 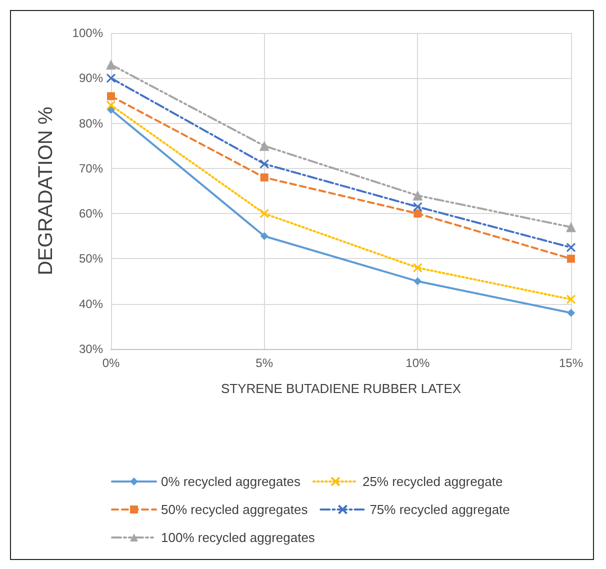 I want to click on y-tick-label: 90%, so click(x=91, y=78).